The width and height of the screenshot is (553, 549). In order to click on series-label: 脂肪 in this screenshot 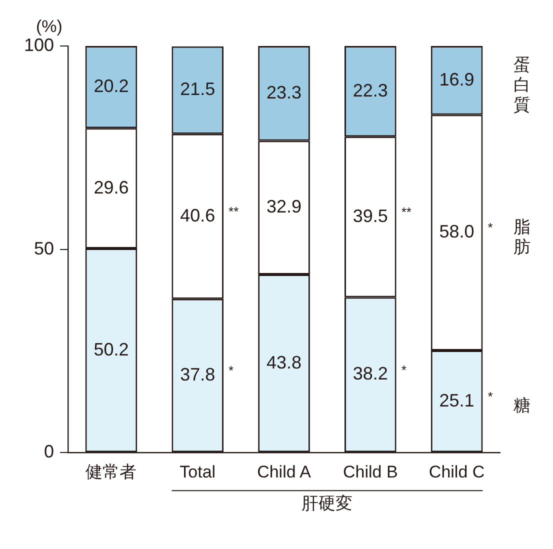, I will do `click(522, 236)`.